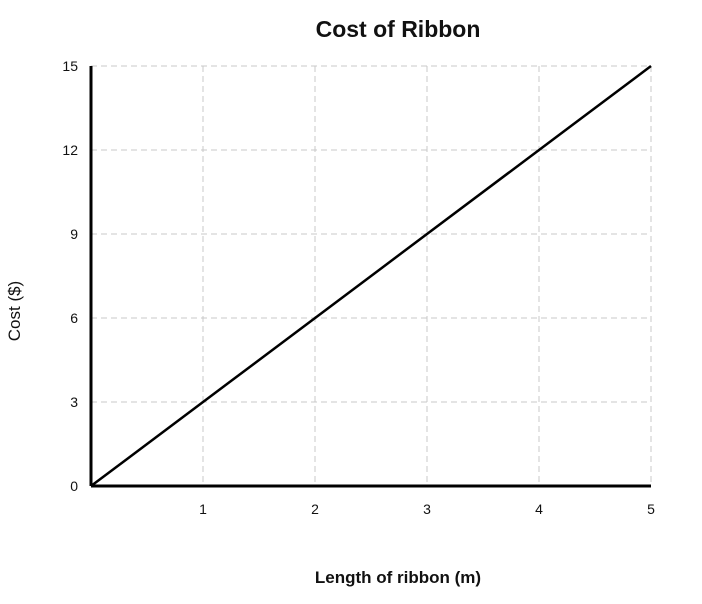 Image resolution: width=702 pixels, height=604 pixels. I want to click on y-tick-labels: 0 3 6 9 12 15, so click(70, 276).